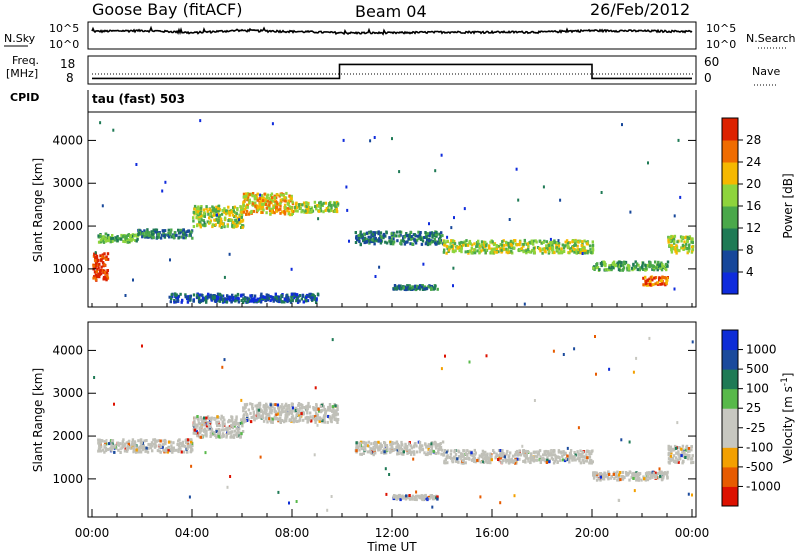  What do you see at coordinates (753, 184) in the screenshot?
I see `colorbar-tick-label: 20` at bounding box center [753, 184].